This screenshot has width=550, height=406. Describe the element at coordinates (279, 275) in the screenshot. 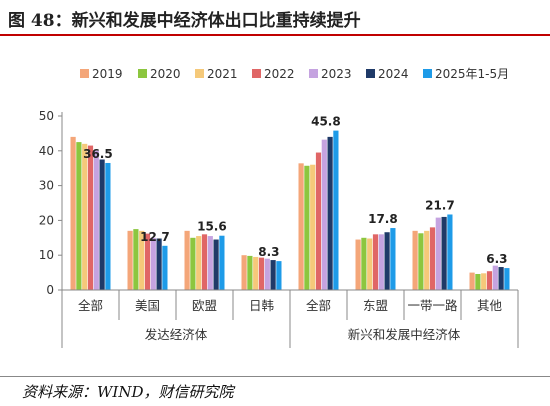

I see `bar-日韩-2025年1-5月` at that location.